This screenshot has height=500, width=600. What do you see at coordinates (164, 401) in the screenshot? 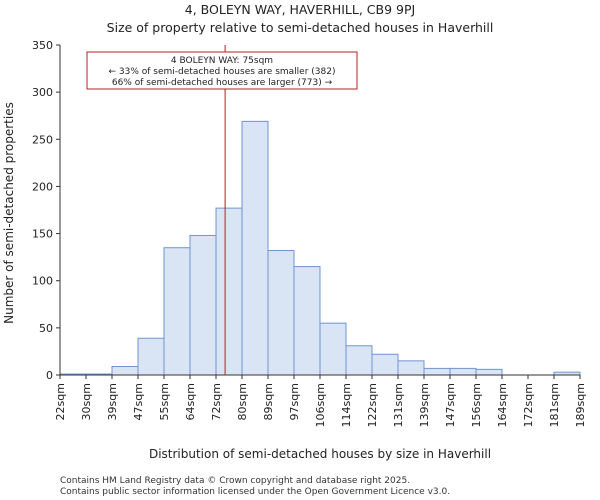
I see `x-tick-label: 55sqm` at bounding box center [164, 401].